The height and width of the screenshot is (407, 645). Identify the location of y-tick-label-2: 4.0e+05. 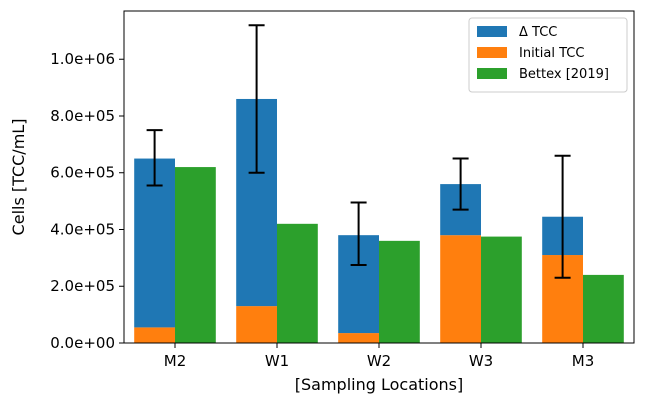
(82, 229).